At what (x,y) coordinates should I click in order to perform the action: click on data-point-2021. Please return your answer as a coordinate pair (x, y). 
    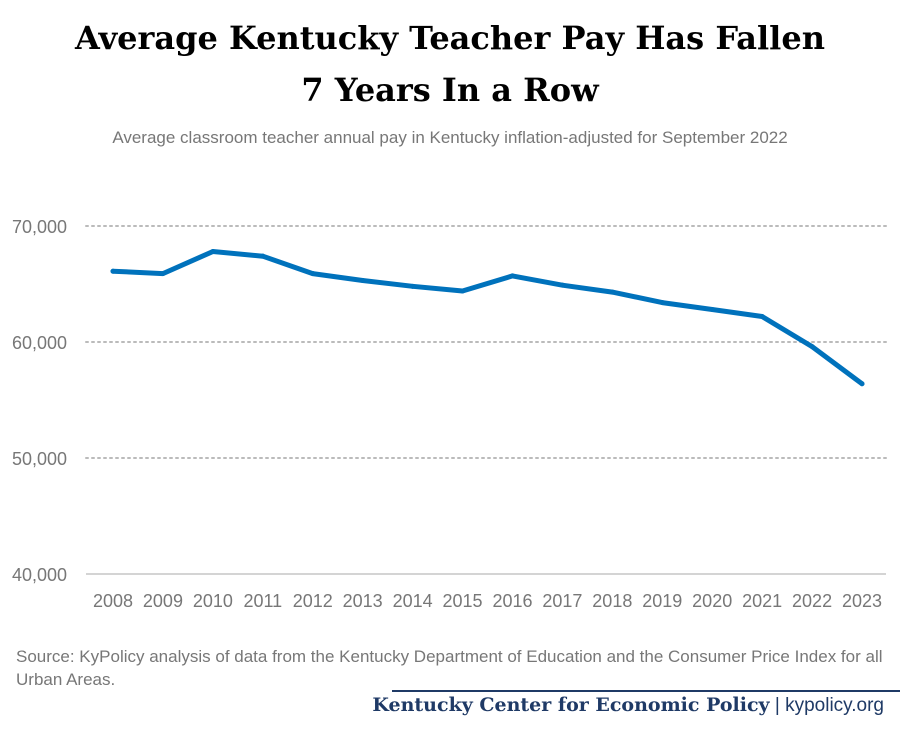
    Looking at the image, I should click on (762, 316).